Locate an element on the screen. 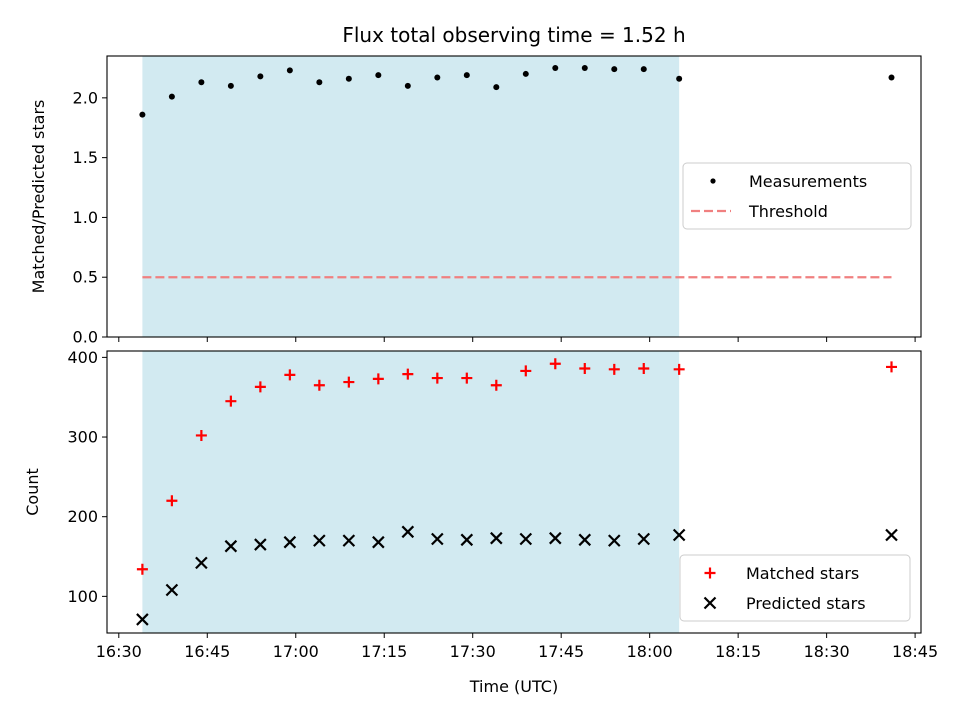 The height and width of the screenshot is (720, 960). x-tick-label: 17:45 is located at coordinates (561, 651).